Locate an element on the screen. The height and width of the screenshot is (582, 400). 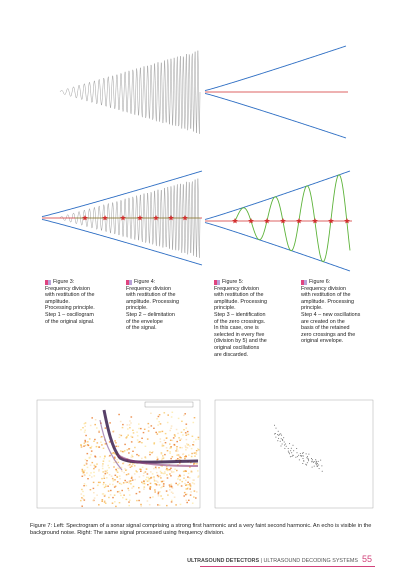
figure-icon is located at coordinates (304, 282).